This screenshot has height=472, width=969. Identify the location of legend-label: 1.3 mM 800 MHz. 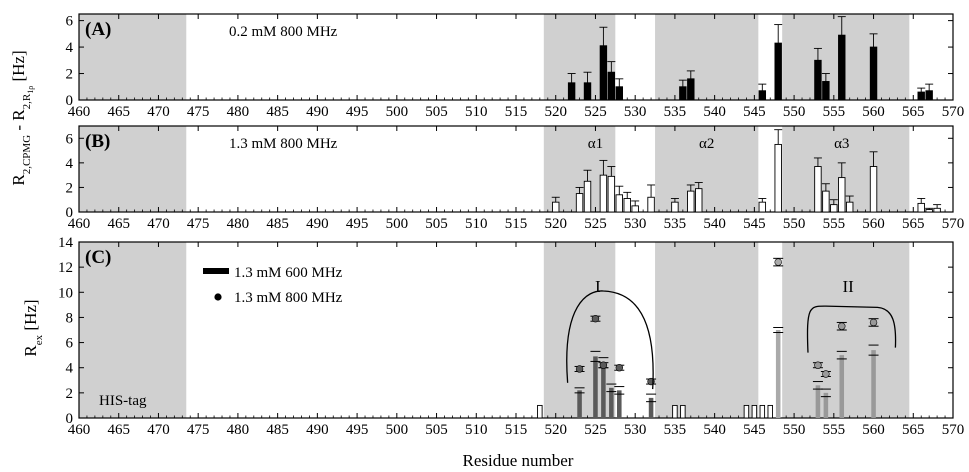
(288, 298).